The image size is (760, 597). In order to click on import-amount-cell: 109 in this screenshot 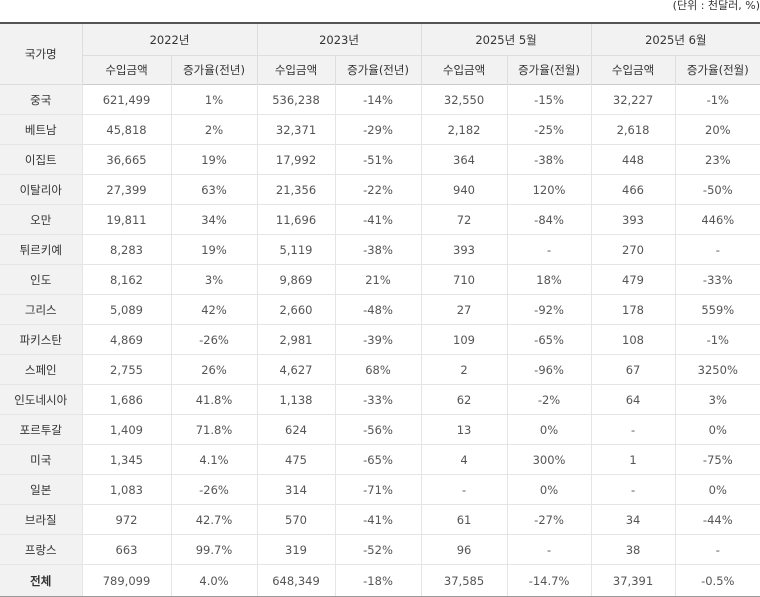, I will do `click(464, 339)`.